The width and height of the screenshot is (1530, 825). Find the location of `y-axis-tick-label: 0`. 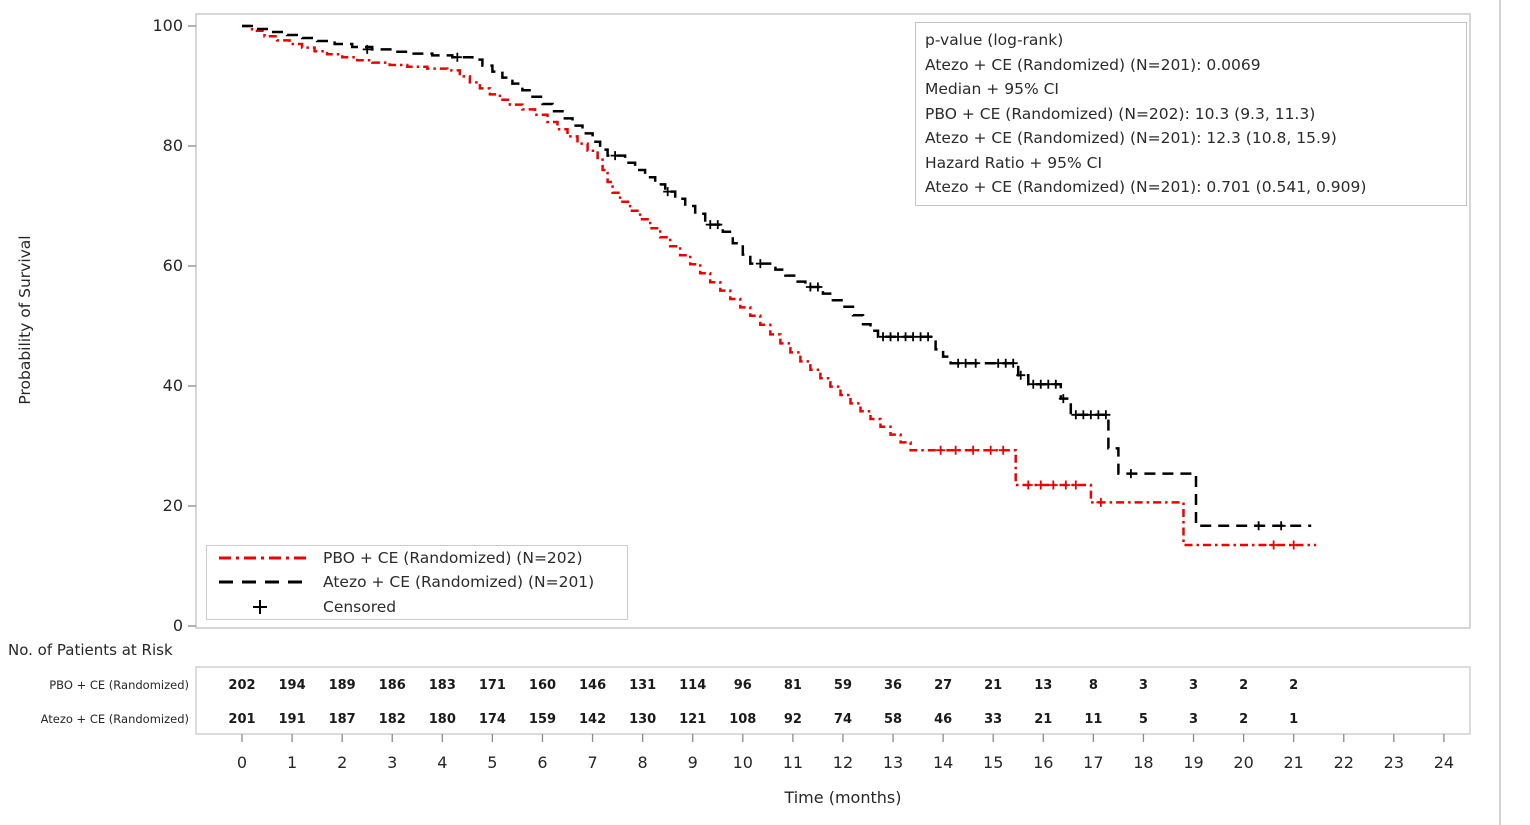

y-axis-tick-label: 0 is located at coordinates (178, 625).